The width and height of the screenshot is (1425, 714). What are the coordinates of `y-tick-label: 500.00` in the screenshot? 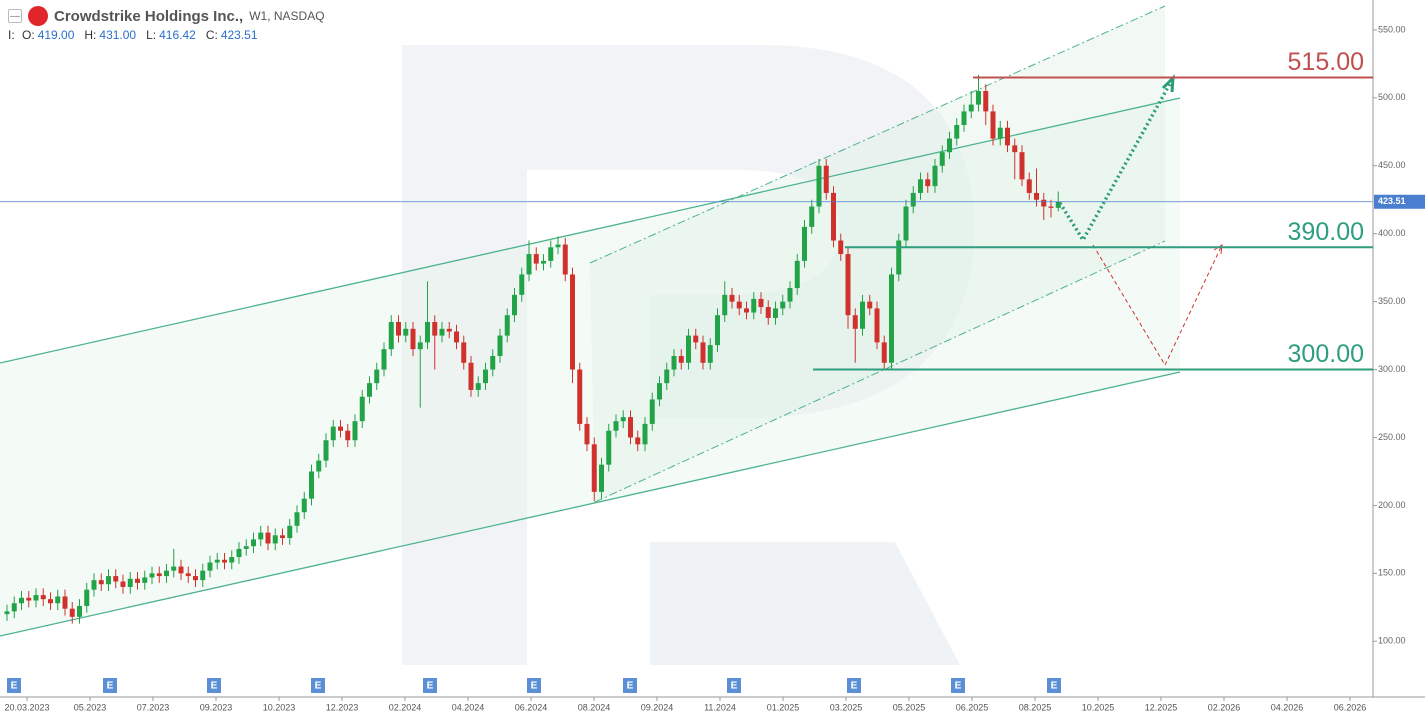 It's located at (1392, 97).